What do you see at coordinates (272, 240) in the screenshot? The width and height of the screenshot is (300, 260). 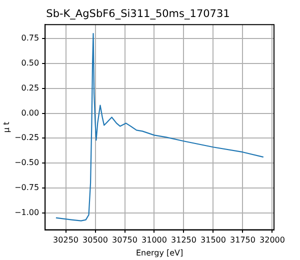 I see `x-tick-label: 32000` at bounding box center [272, 240].